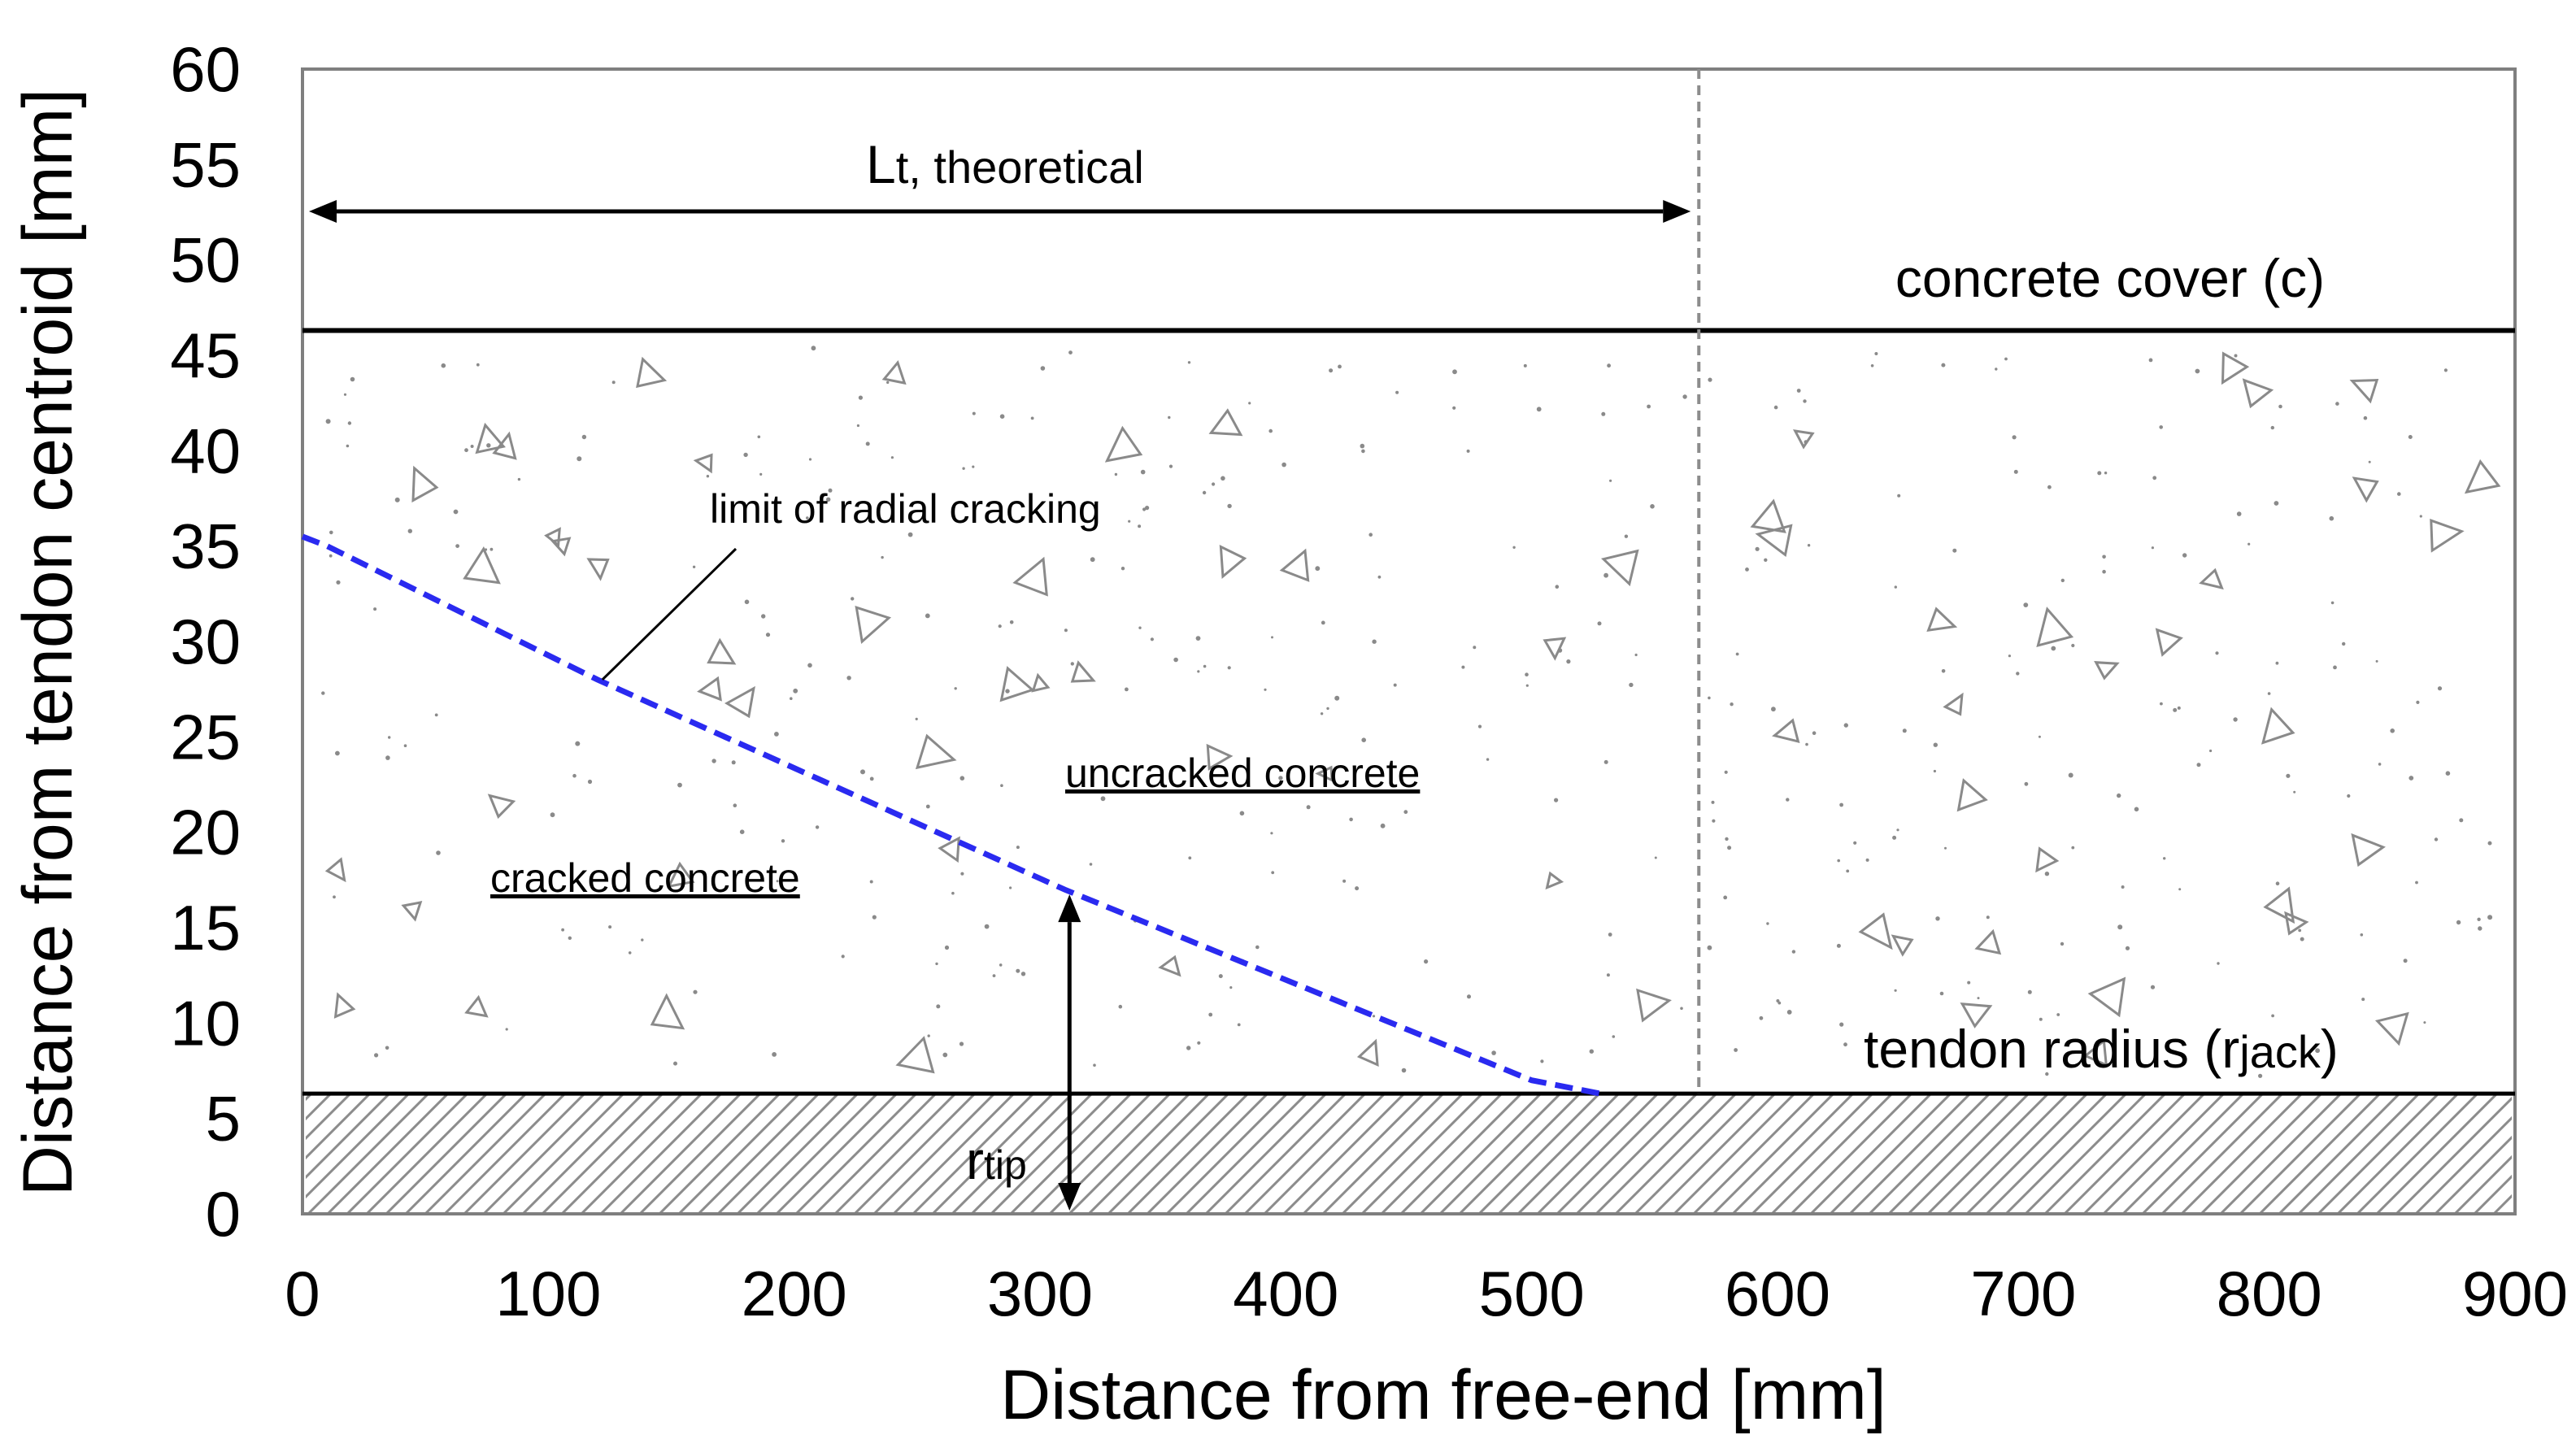  I want to click on transfer-length-arrow, so click(1000, 211).